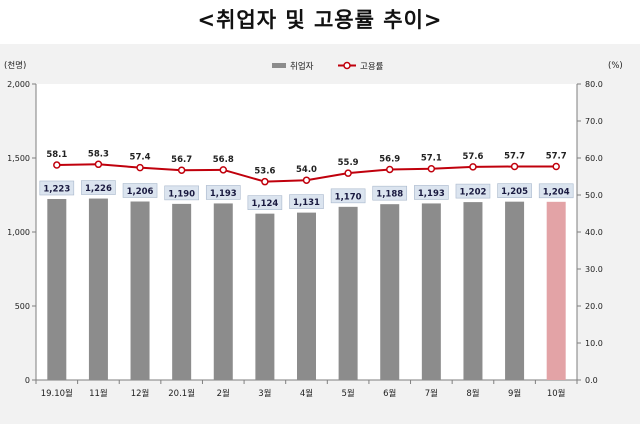  What do you see at coordinates (18, 158) in the screenshot?
I see `y-left-tick-label: 1,500` at bounding box center [18, 158].